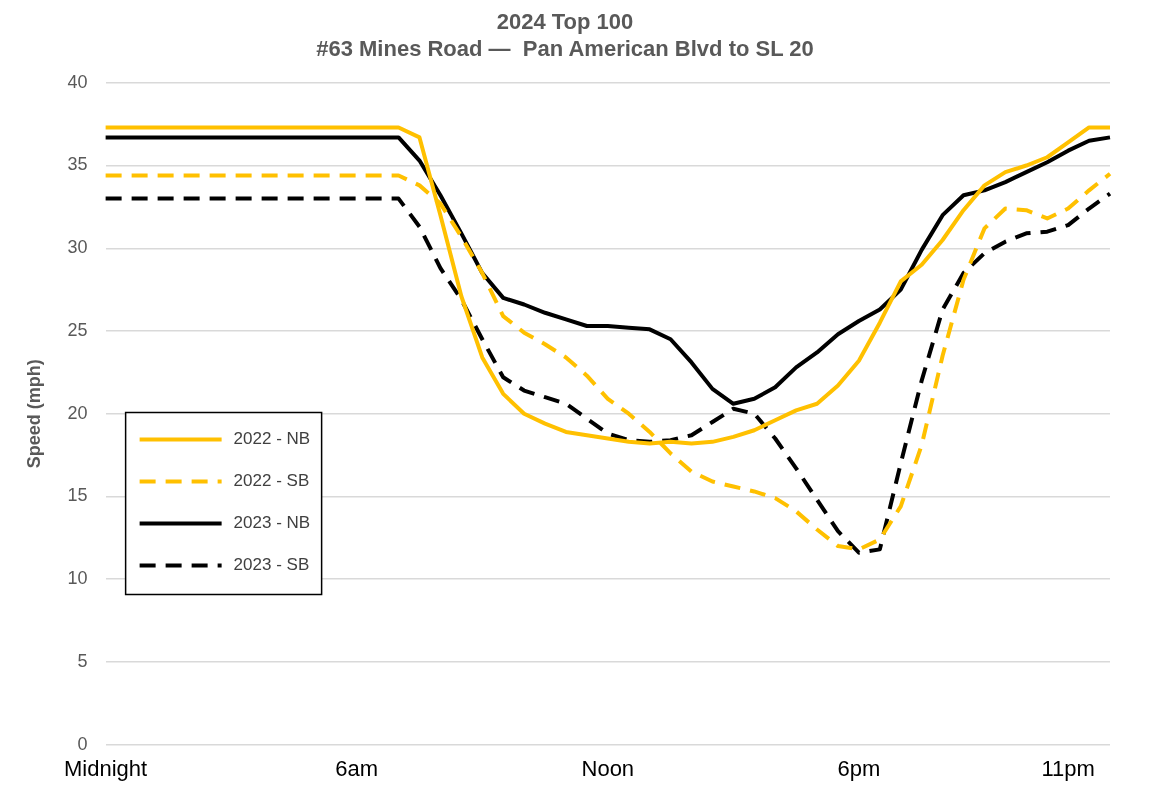 The width and height of the screenshot is (1150, 800). What do you see at coordinates (106, 768) in the screenshot?
I see `x-tick-label: Midnight` at bounding box center [106, 768].